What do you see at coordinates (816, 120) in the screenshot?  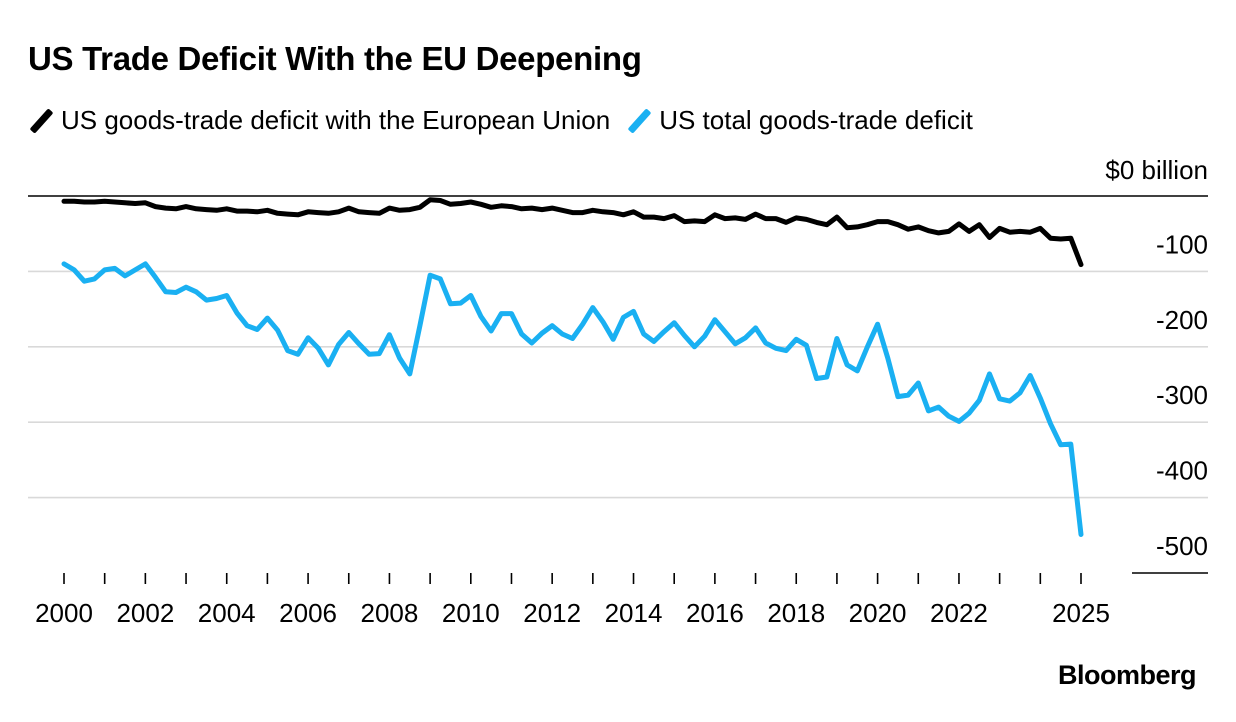 I see `legend-label-total: US total goods-trade deficit` at bounding box center [816, 120].